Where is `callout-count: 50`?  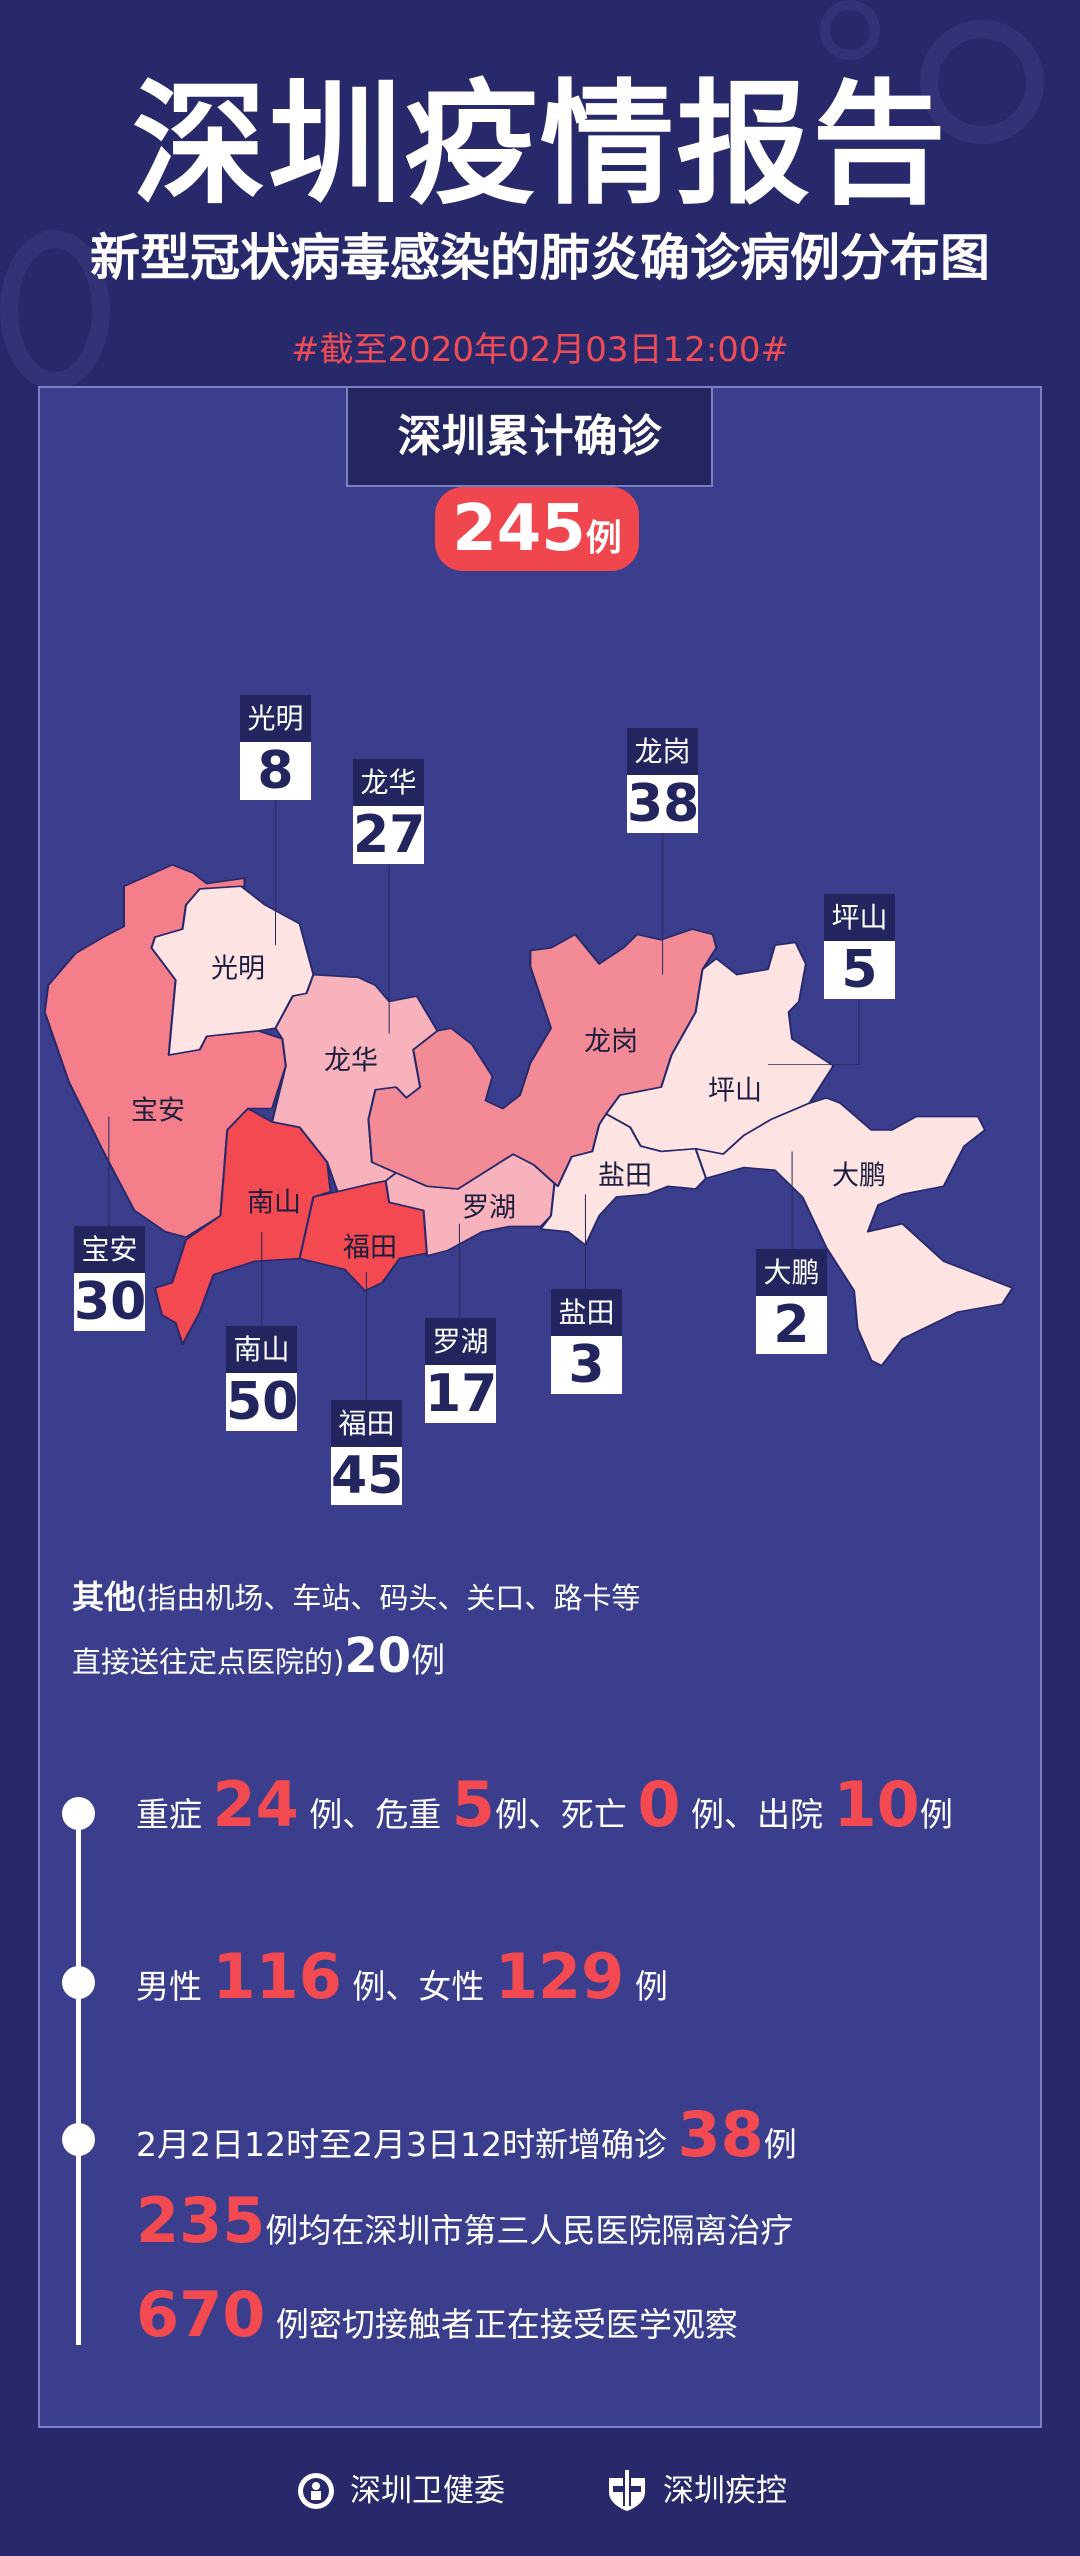
callout-count: 50 is located at coordinates (262, 1402).